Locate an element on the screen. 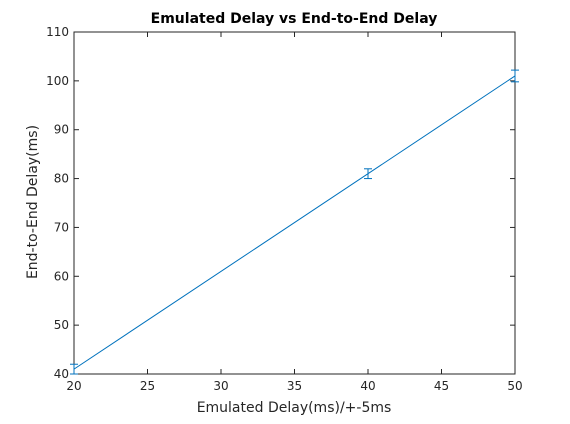 The image size is (570, 424). x-tick-label-4: 40 is located at coordinates (367, 386).